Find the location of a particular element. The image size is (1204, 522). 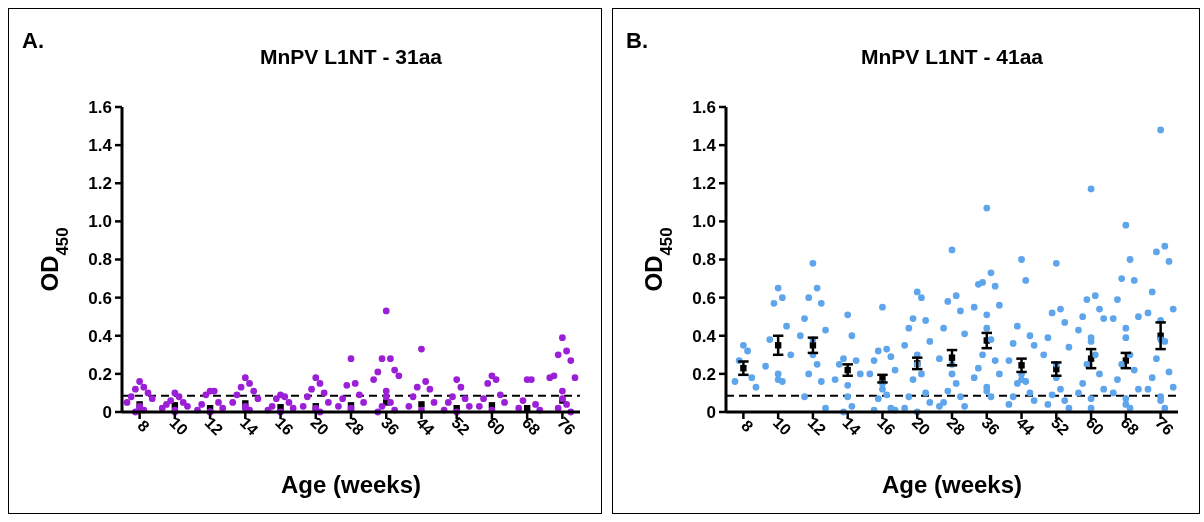

text: B. is located at coordinates (637, 40).